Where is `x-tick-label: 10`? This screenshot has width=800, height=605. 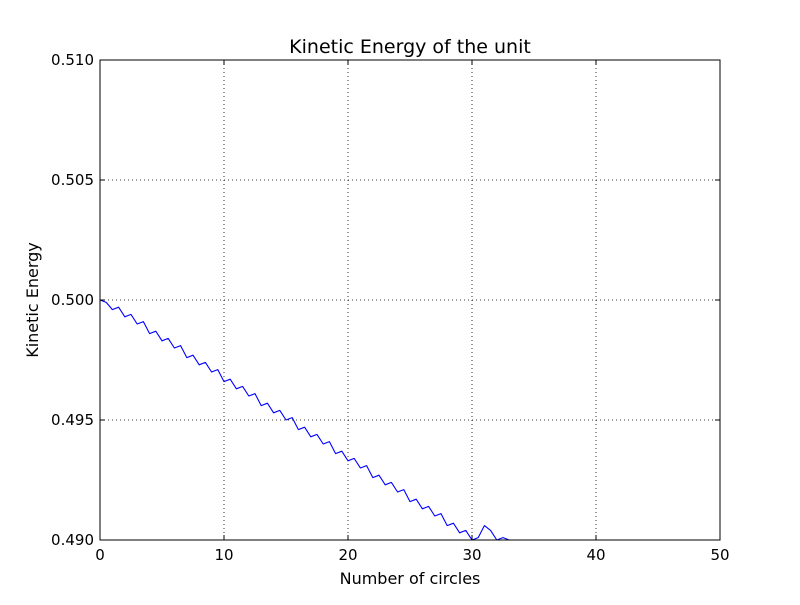
x-tick-label: 10 is located at coordinates (223, 555).